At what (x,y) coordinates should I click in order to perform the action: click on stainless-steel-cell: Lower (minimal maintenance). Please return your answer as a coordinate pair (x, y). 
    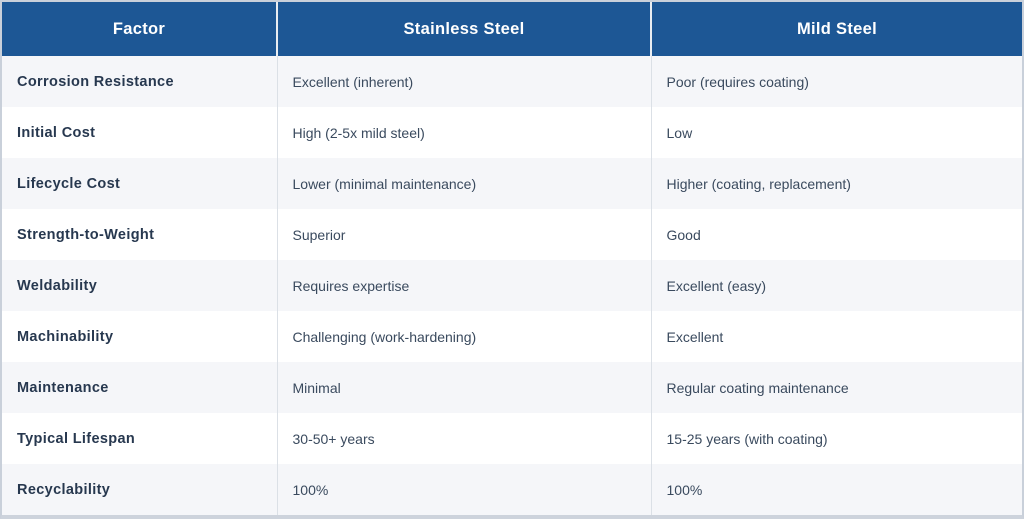
    Looking at the image, I should click on (463, 183).